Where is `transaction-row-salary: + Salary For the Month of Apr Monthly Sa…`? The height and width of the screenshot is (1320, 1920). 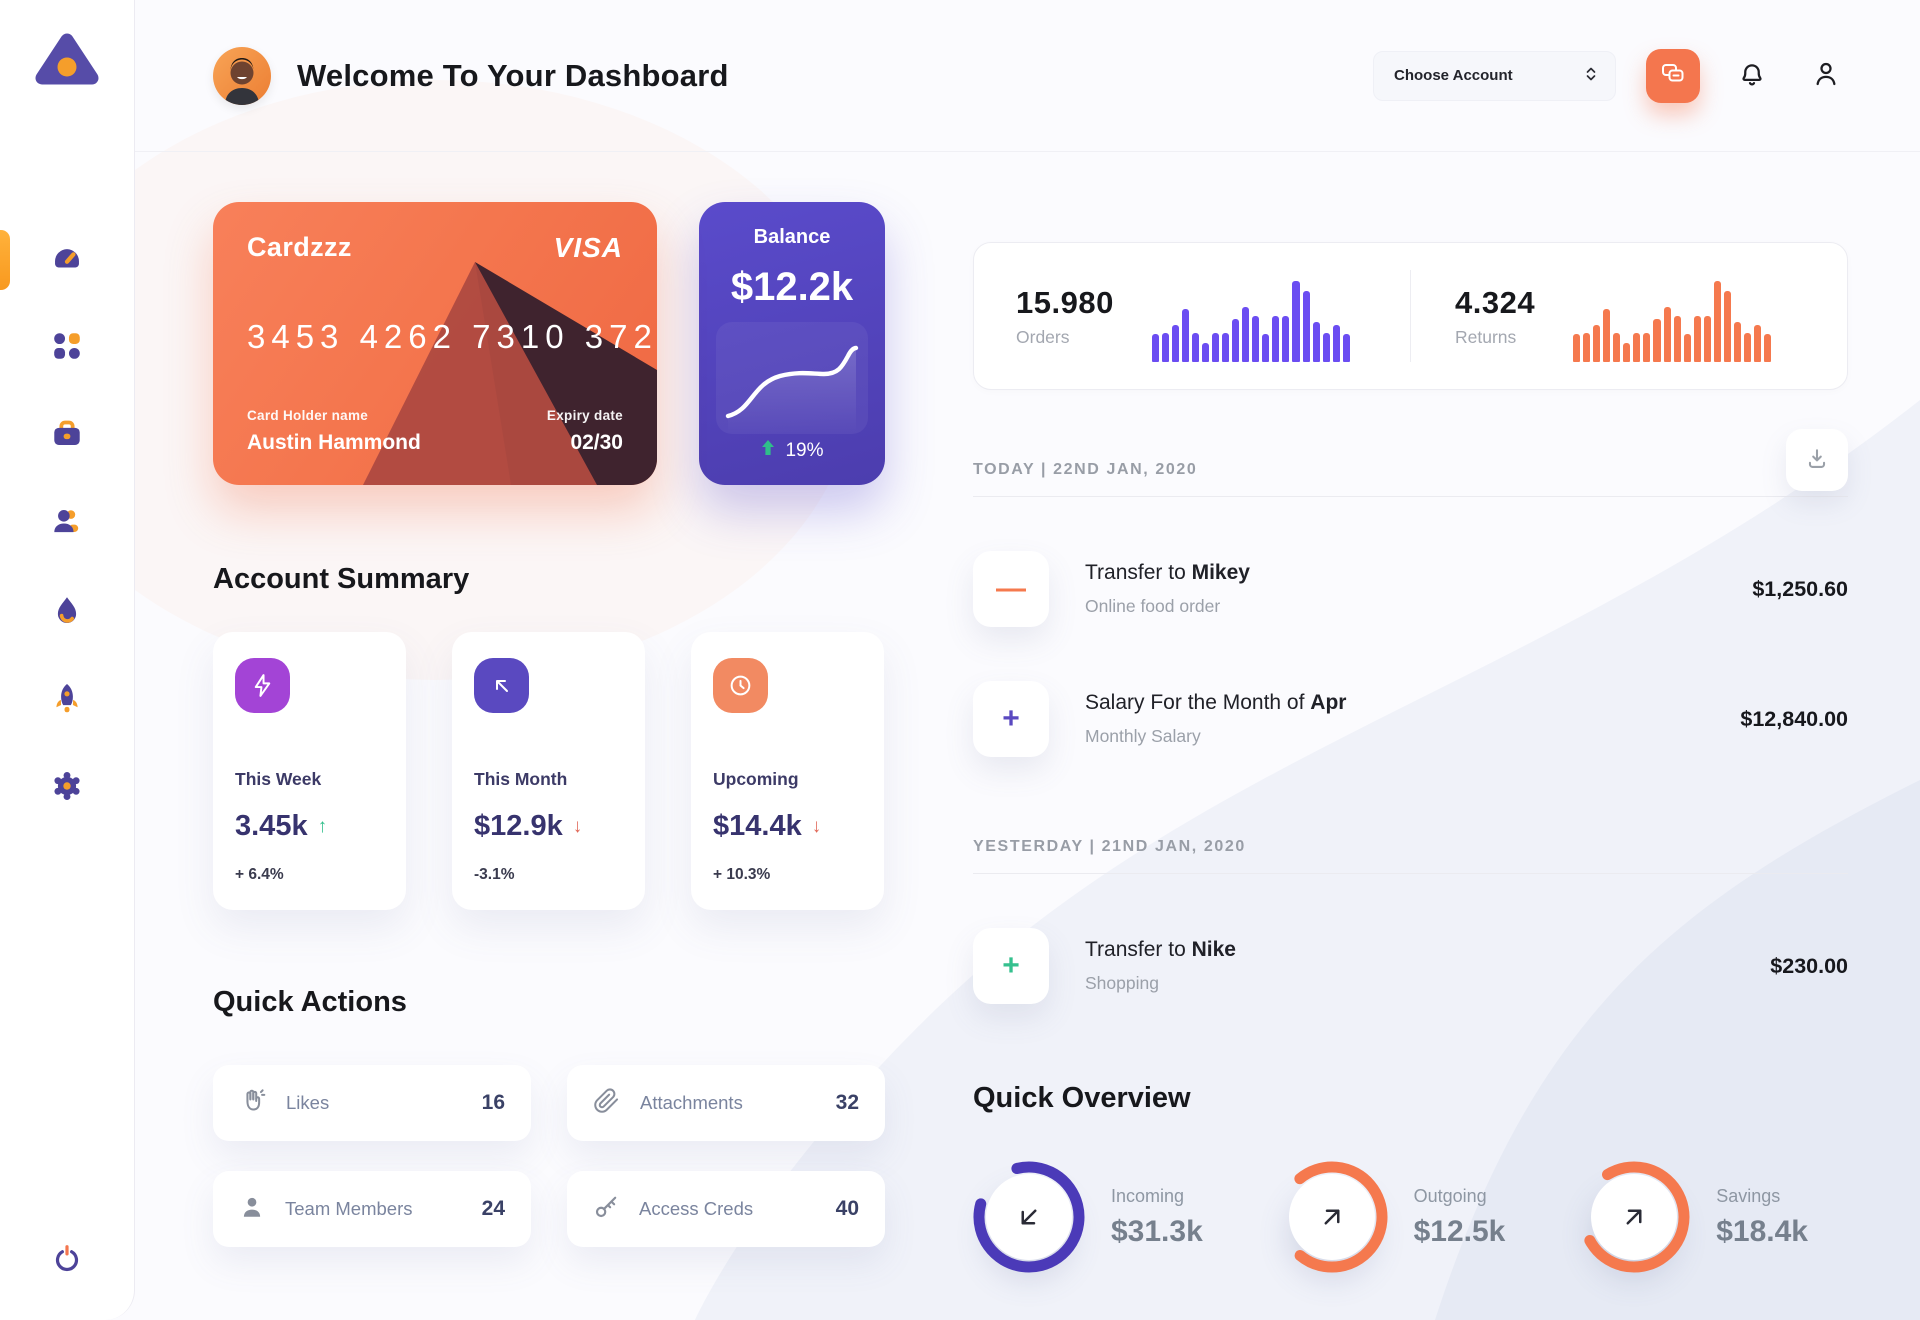 transaction-row-salary: + Salary For the Month of Apr Monthly Sa… is located at coordinates (1410, 719).